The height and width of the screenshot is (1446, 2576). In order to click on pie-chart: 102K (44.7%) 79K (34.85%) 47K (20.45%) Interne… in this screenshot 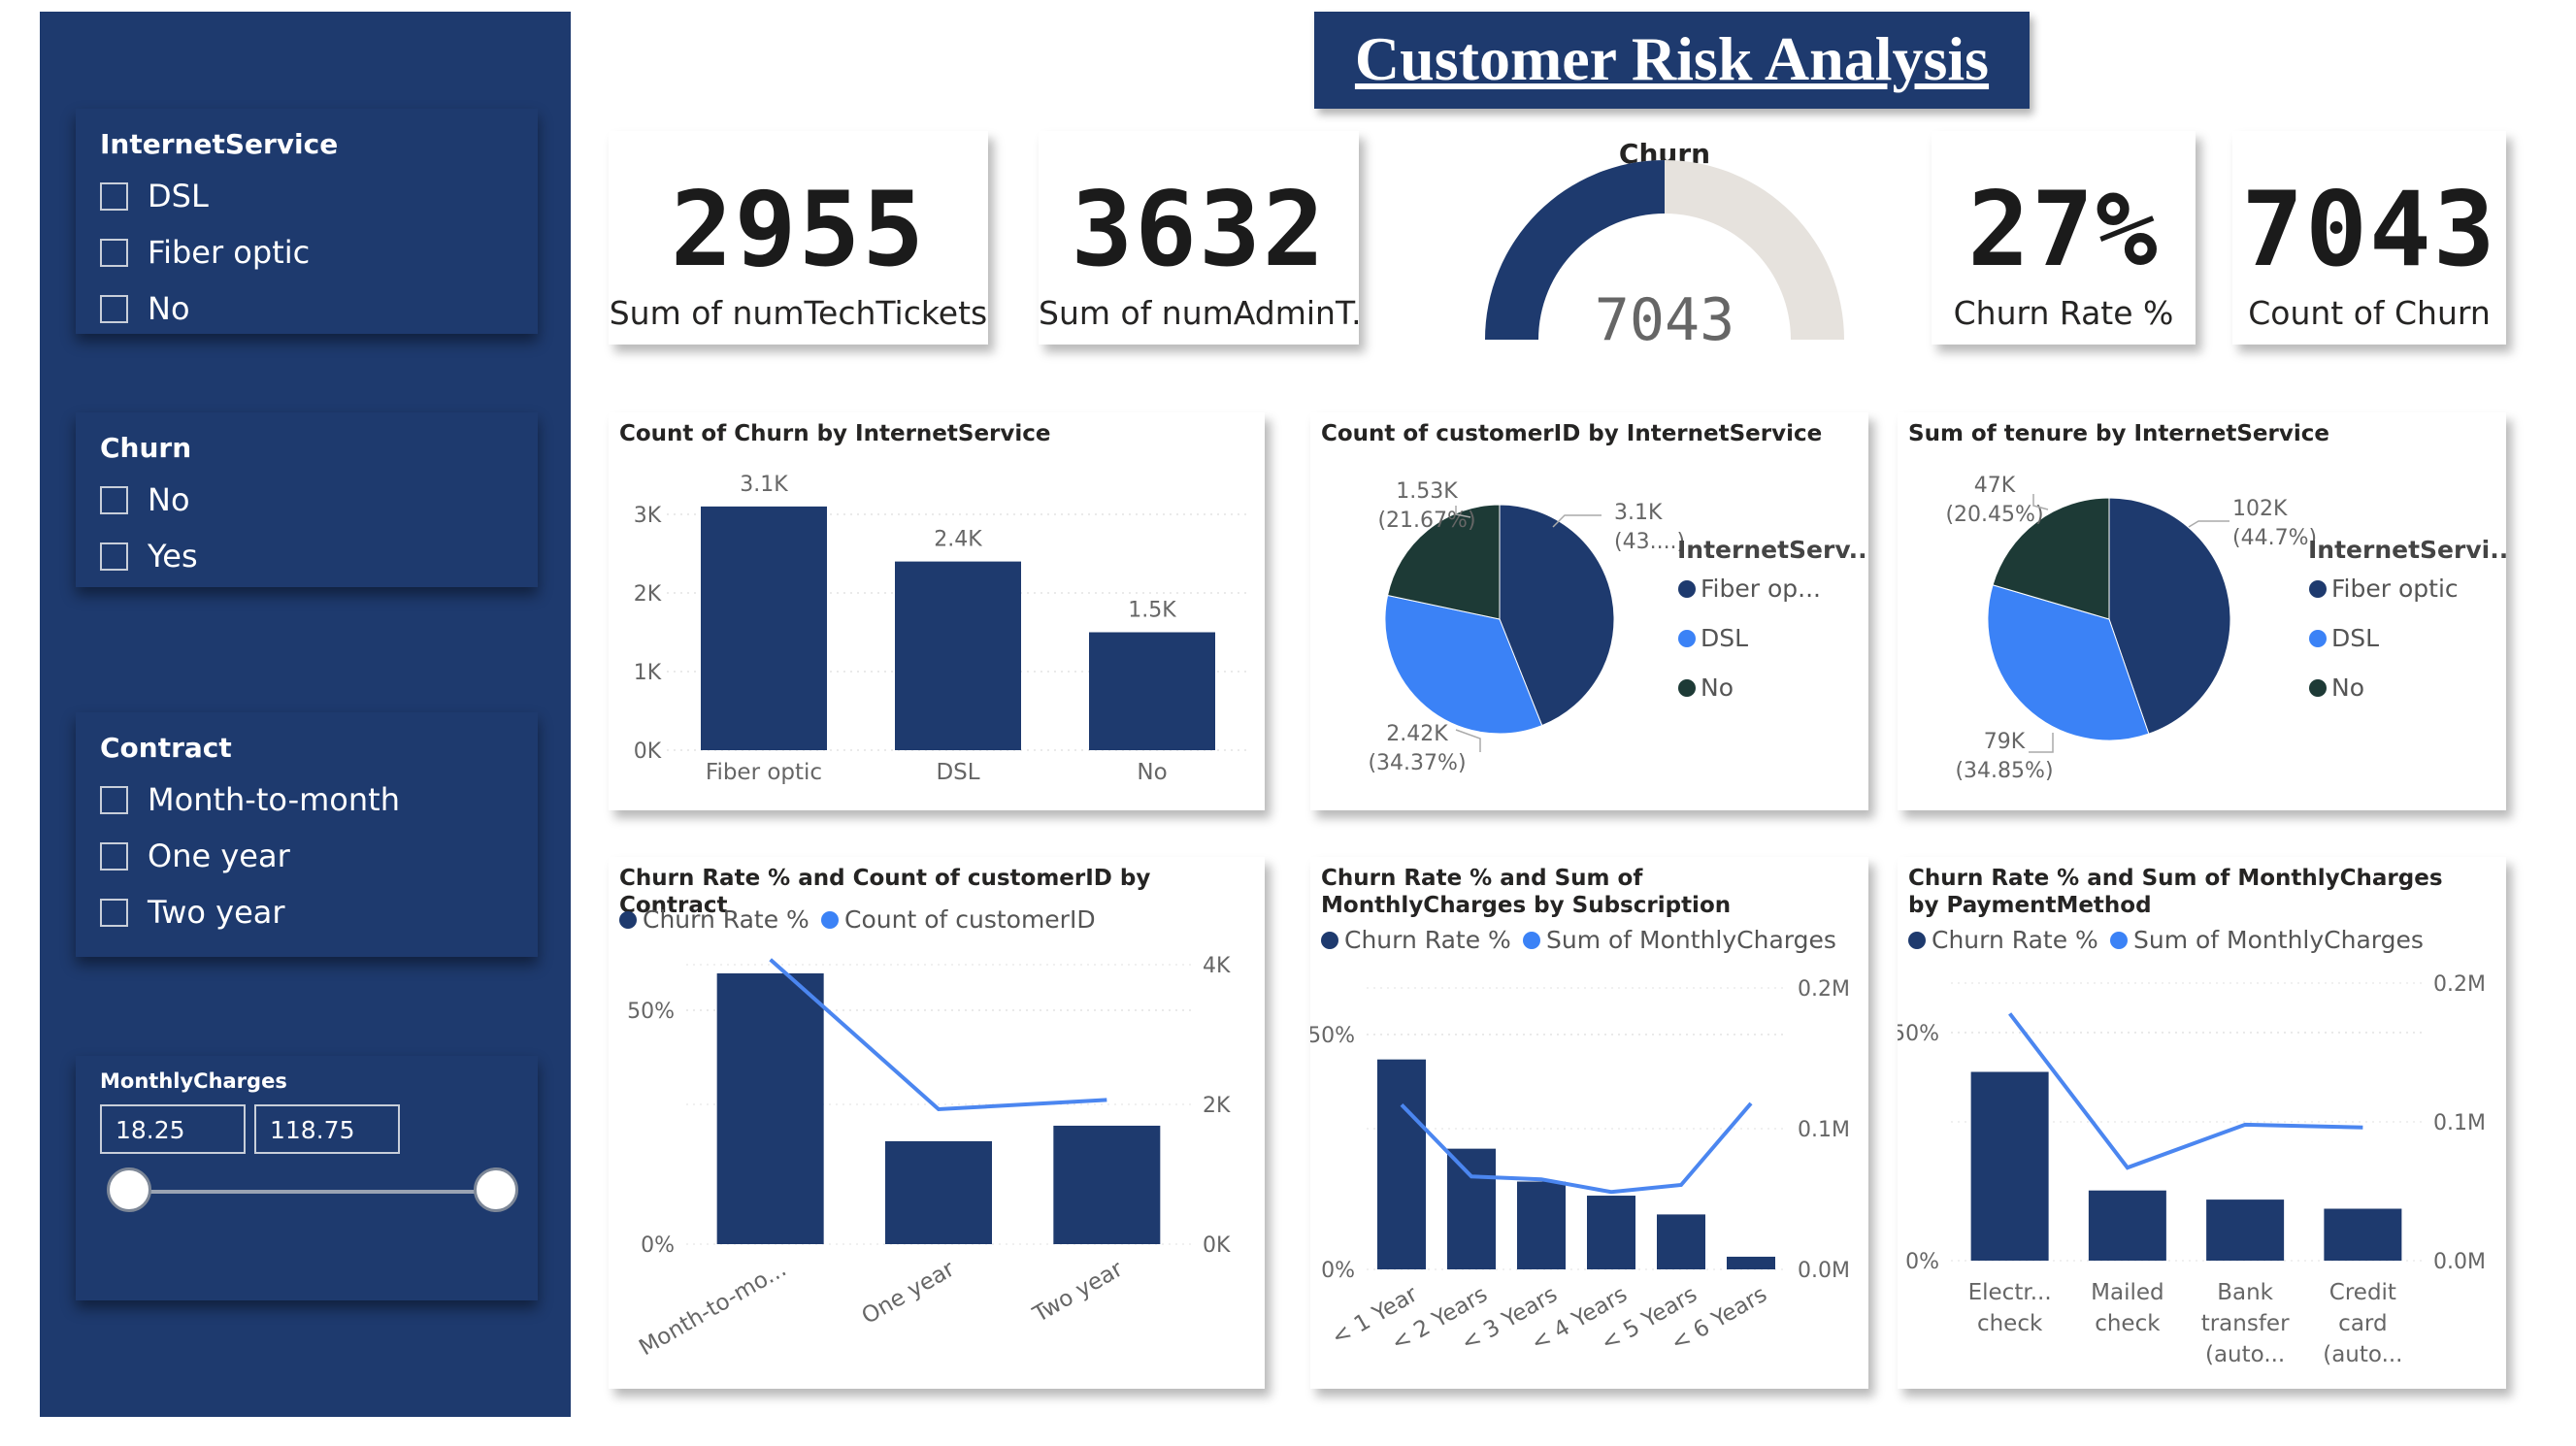, I will do `click(2225, 628)`.